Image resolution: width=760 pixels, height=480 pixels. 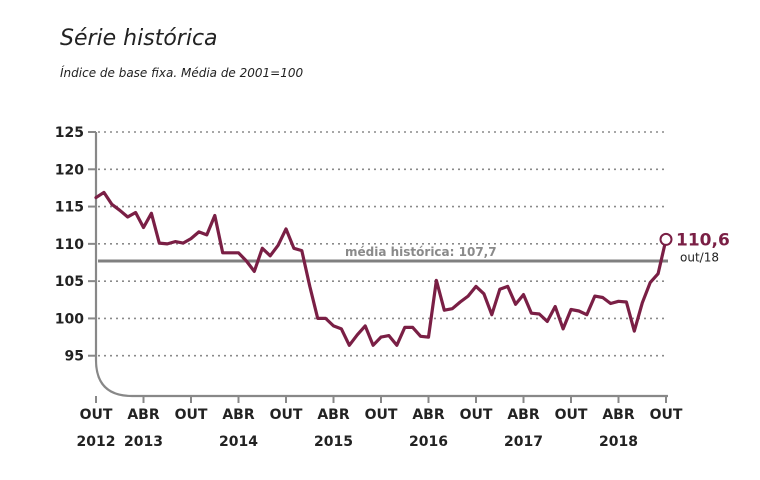 I want to click on x-year-label: 2018, so click(x=618, y=442).